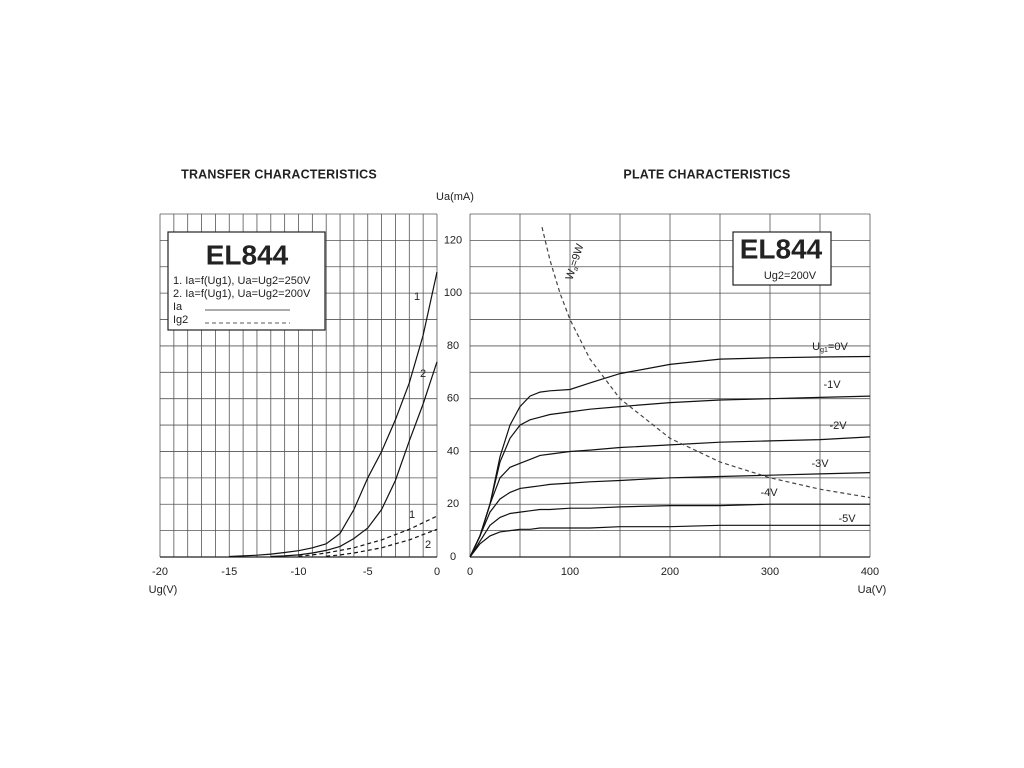  What do you see at coordinates (820, 464) in the screenshot?
I see `curve-label: -3V` at bounding box center [820, 464].